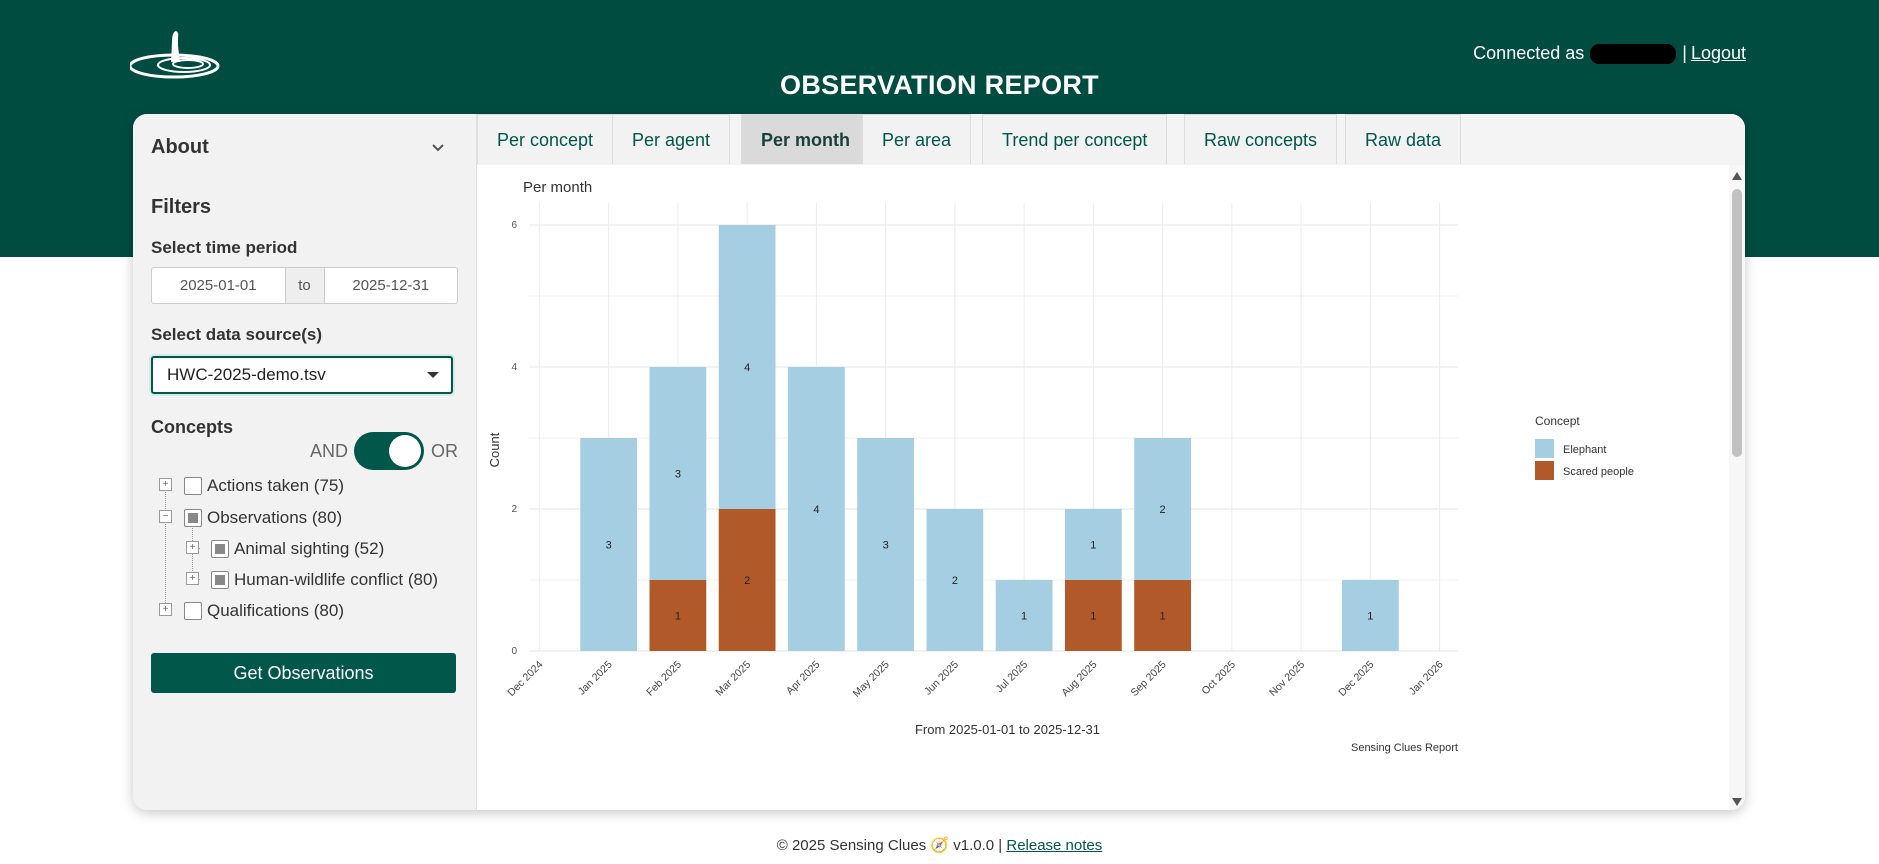  What do you see at coordinates (1287, 679) in the screenshot?
I see `x-tick-label: Nov 2025` at bounding box center [1287, 679].